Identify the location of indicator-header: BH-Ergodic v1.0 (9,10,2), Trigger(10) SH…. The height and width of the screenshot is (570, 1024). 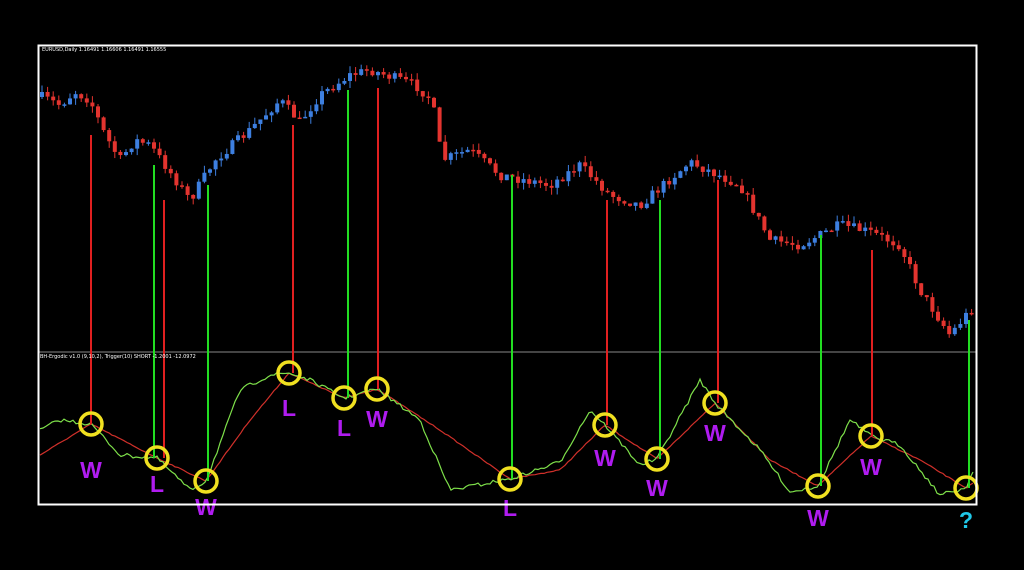
(118, 357).